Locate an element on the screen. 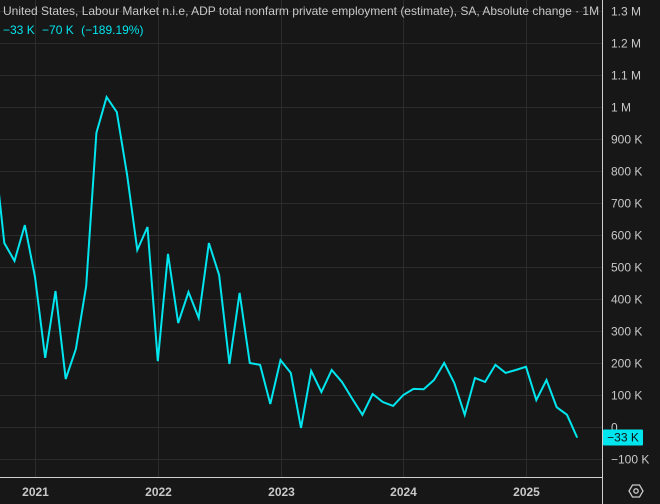  x-axis: 2021 2022 2023 2024 2025 is located at coordinates (281, 492).